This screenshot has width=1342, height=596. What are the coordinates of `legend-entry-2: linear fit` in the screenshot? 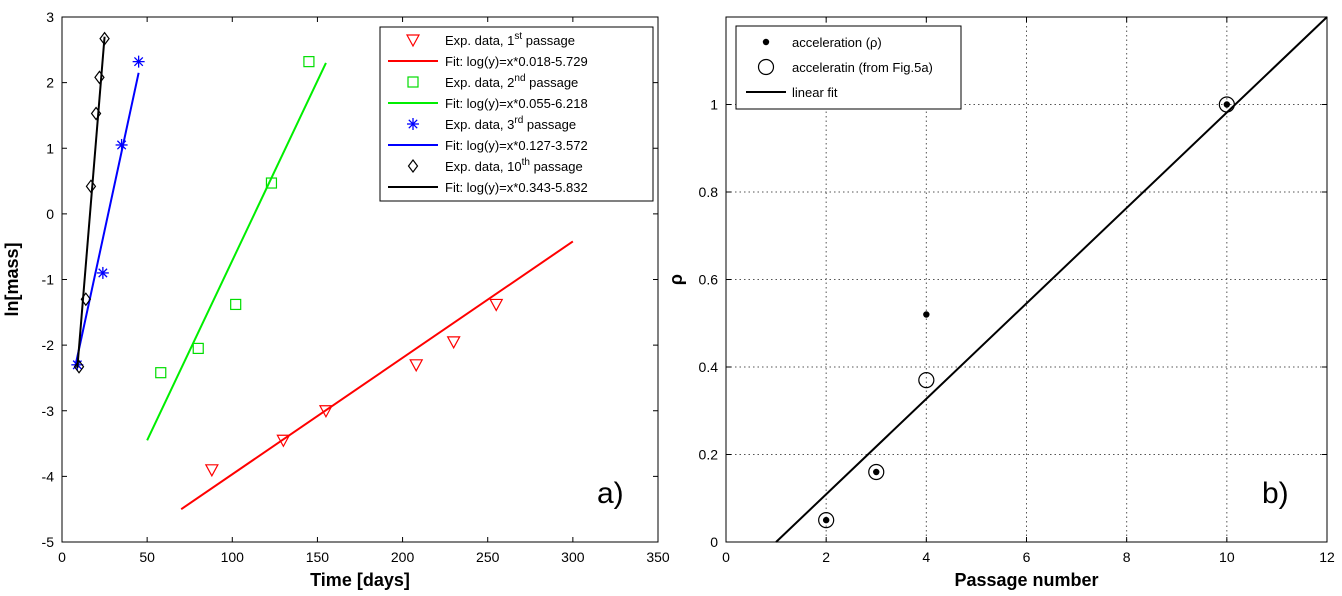 It's located at (792, 92).